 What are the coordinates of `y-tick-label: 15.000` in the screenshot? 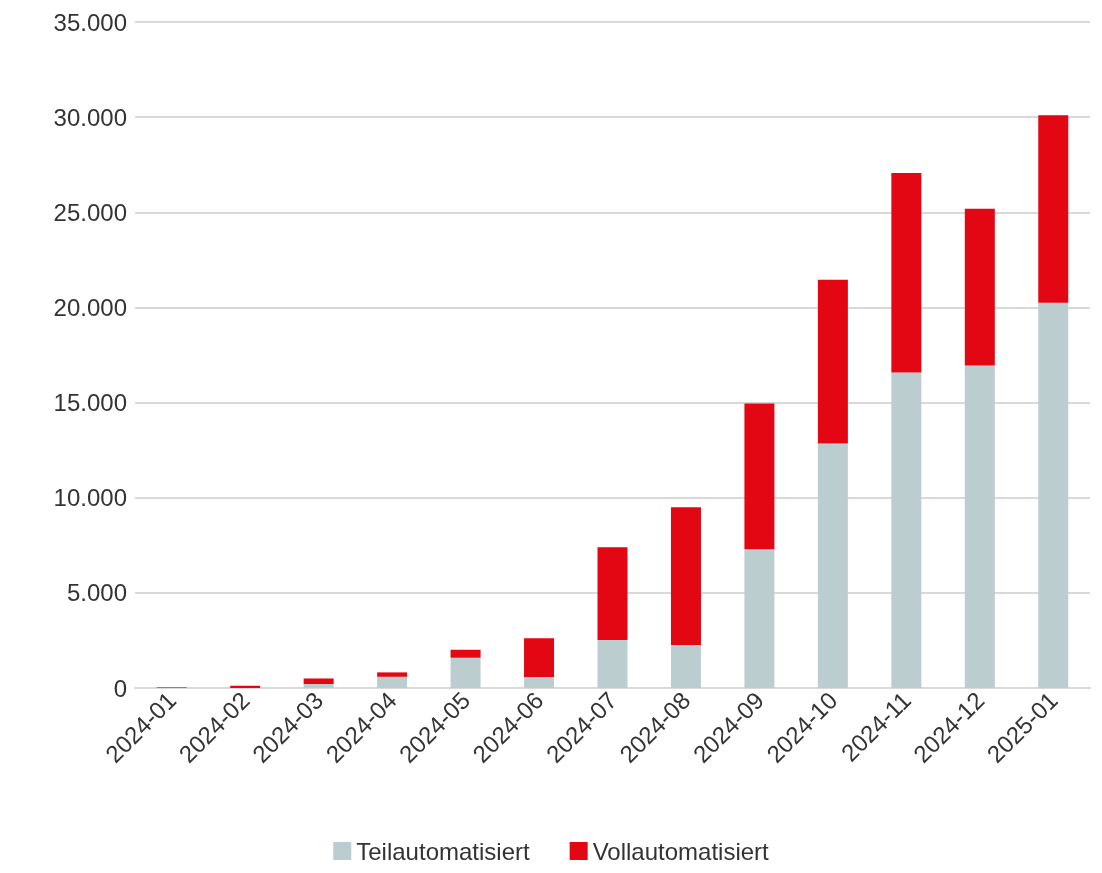 It's located at (90, 403).